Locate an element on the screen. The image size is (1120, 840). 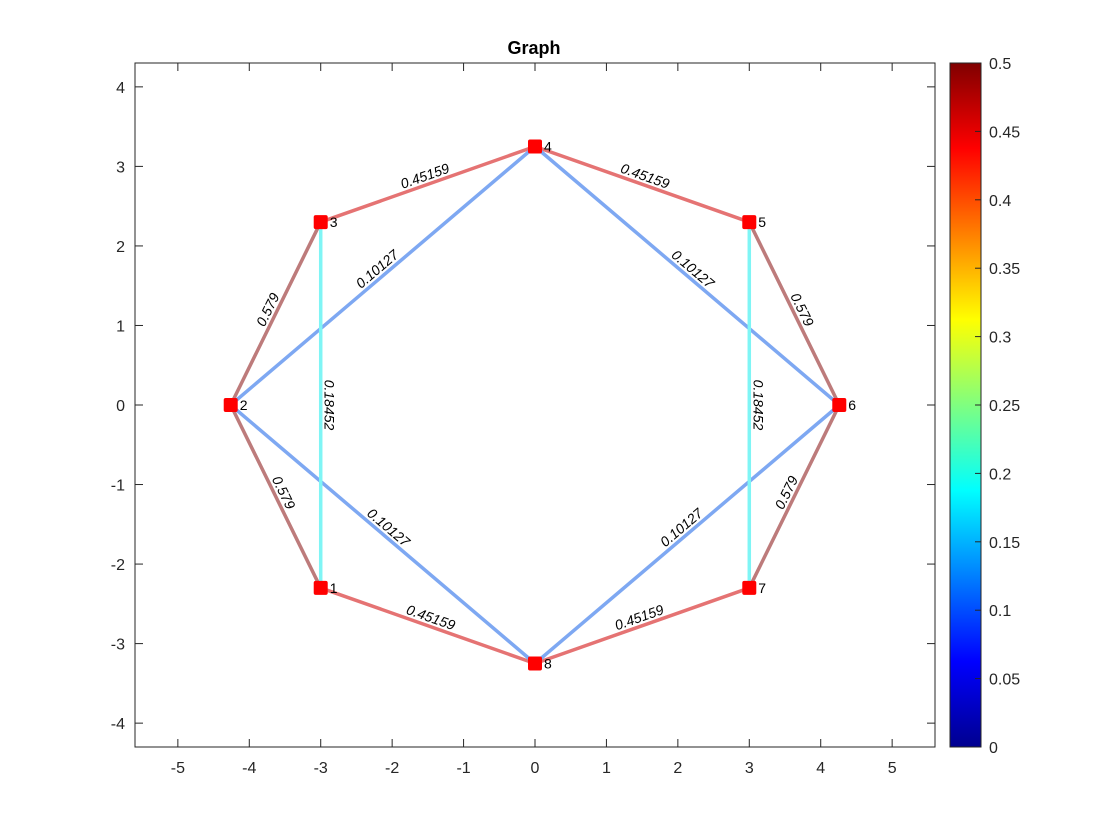
y-tick-label: -4 is located at coordinates (118, 724).